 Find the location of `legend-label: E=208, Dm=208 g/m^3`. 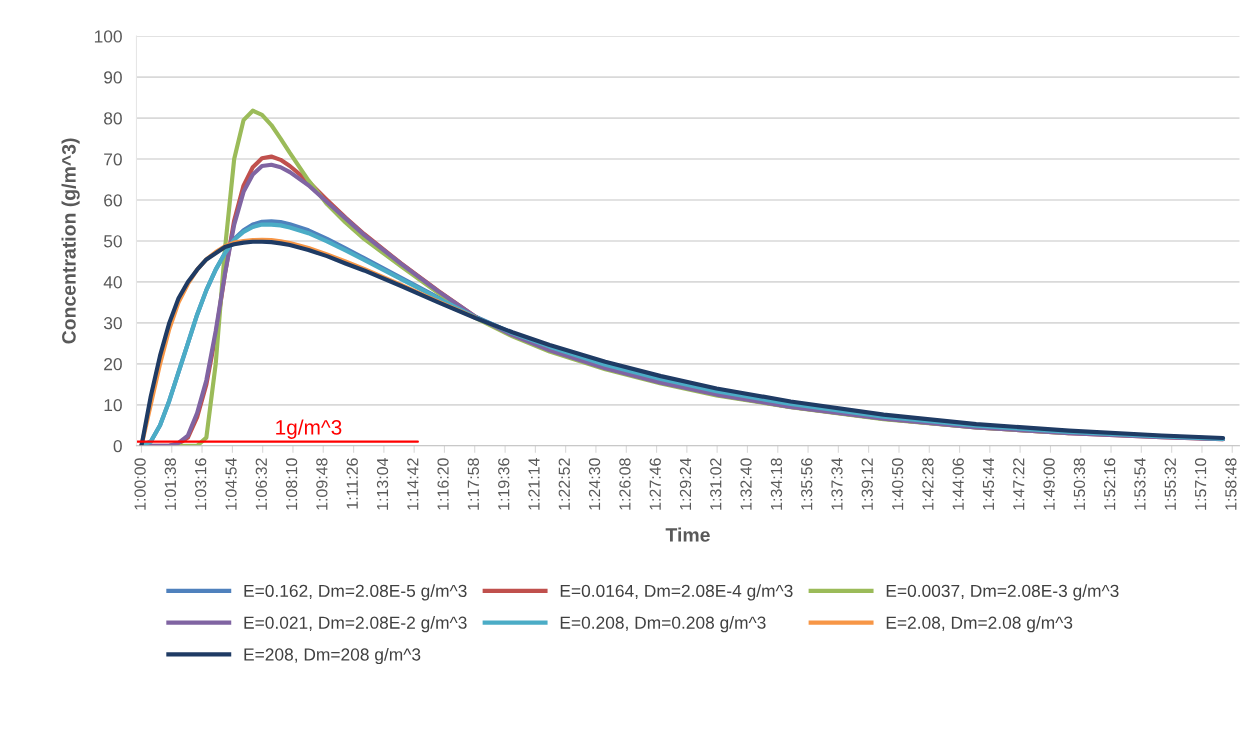

legend-label: E=208, Dm=208 g/m^3 is located at coordinates (332, 656).